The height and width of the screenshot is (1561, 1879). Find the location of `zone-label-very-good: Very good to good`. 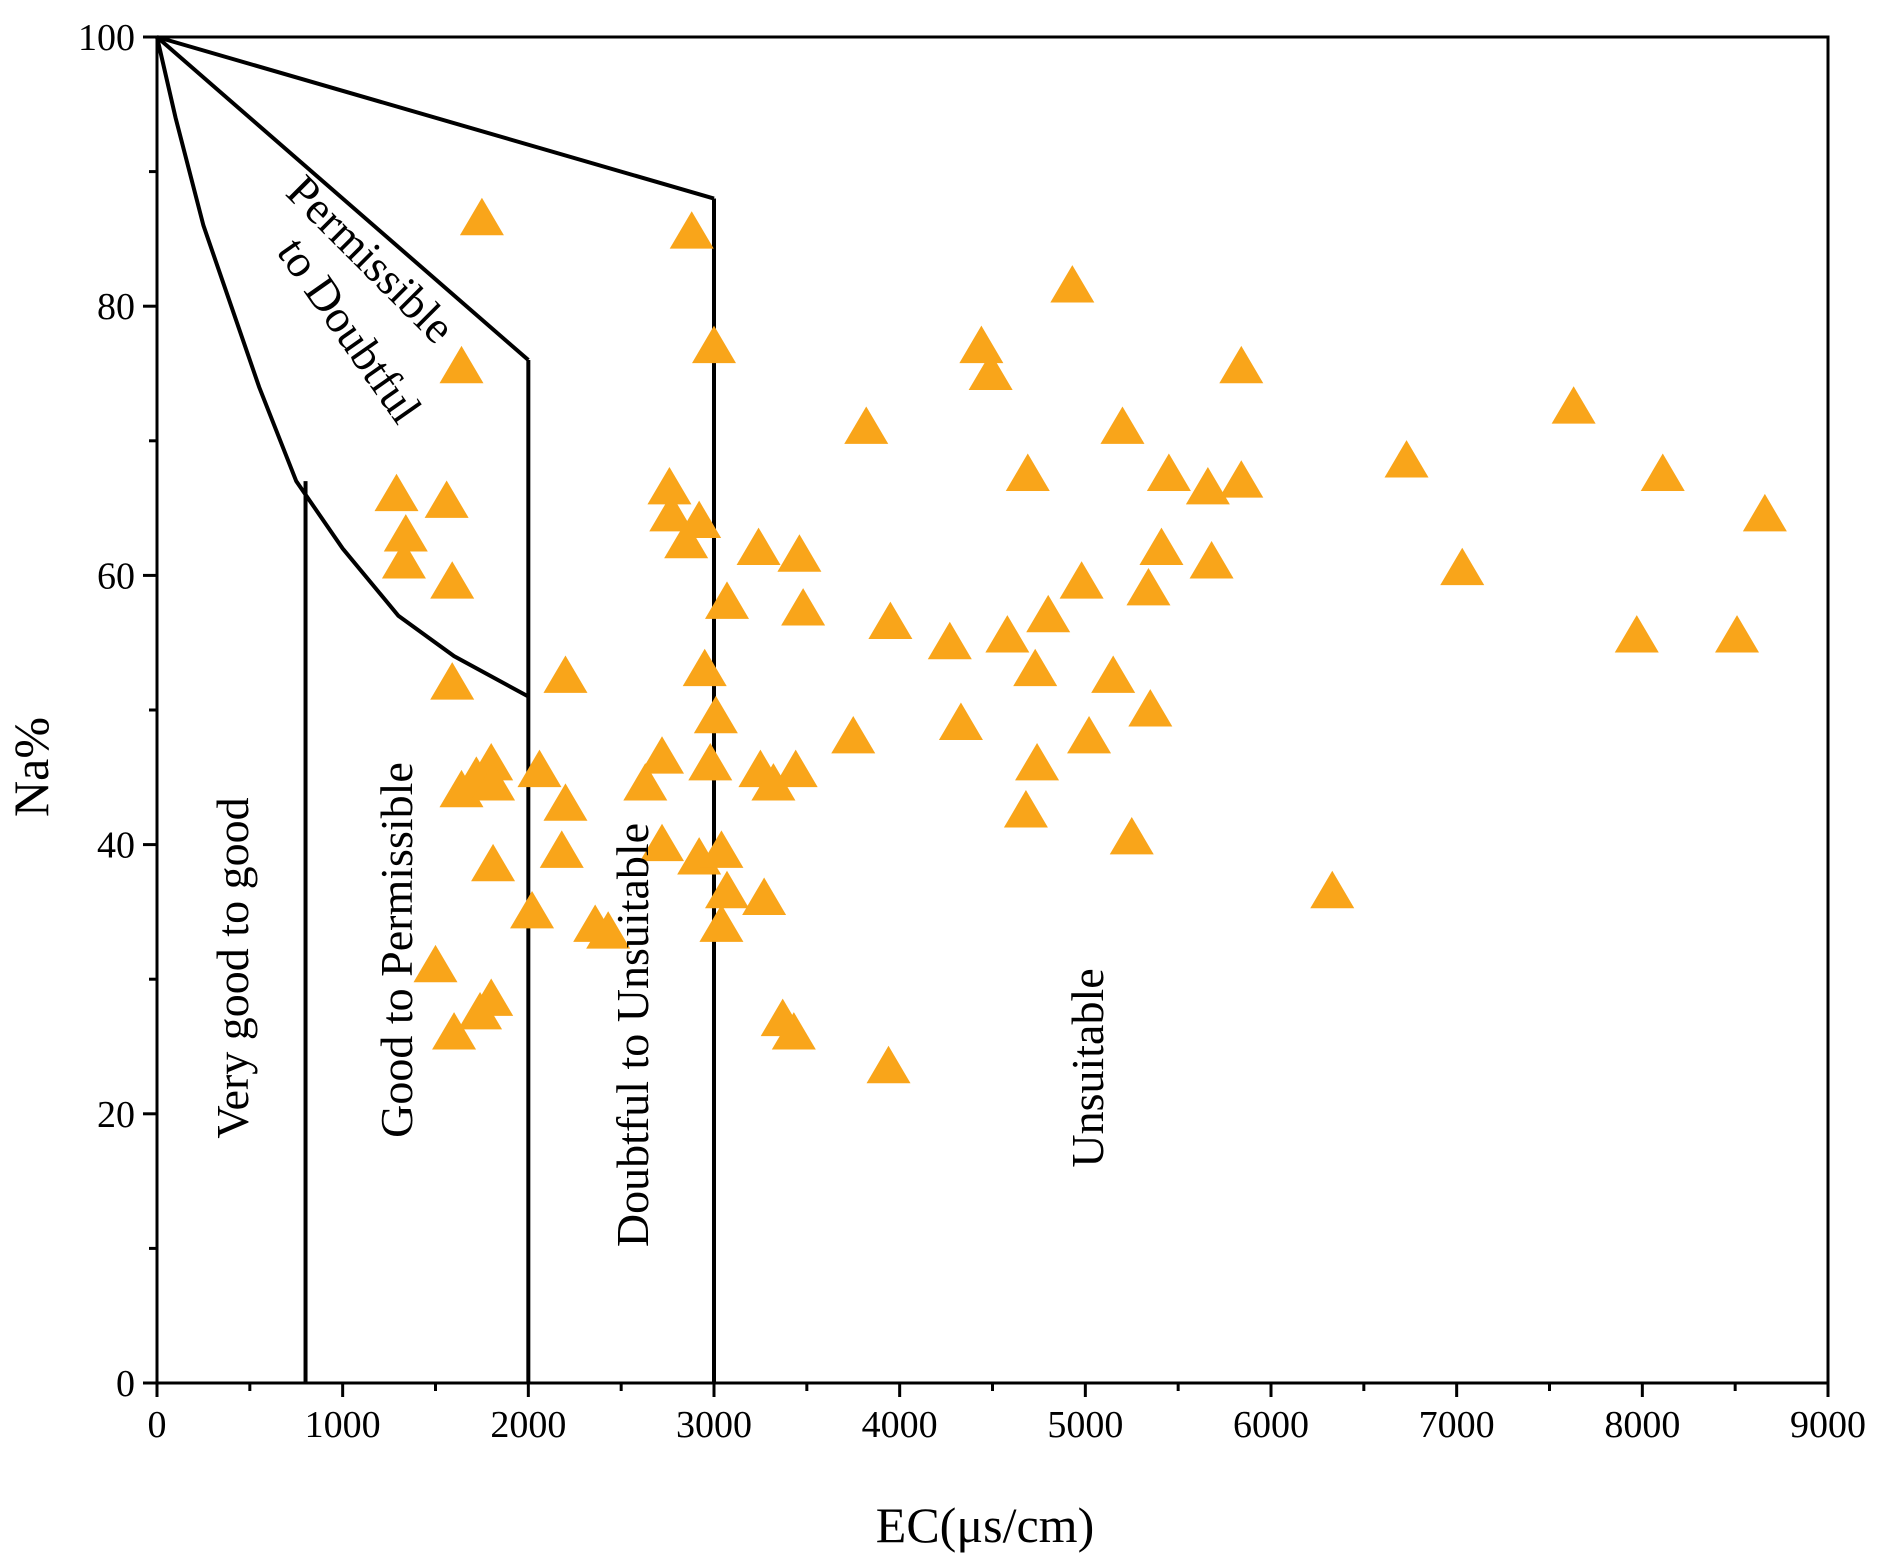

zone-label-very-good: Very good to good is located at coordinates (232, 967).